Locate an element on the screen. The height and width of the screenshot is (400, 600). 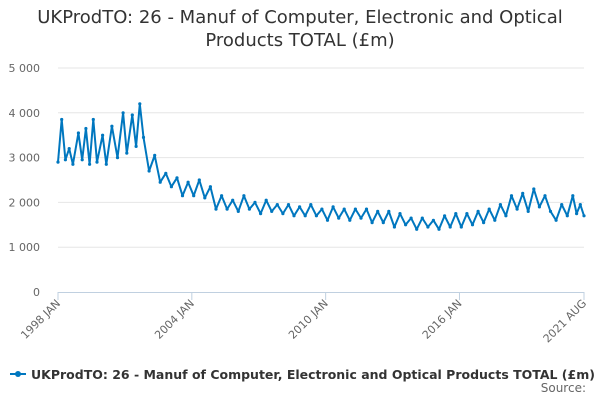
y-tick-label: 1 000 is located at coordinates (25, 247).